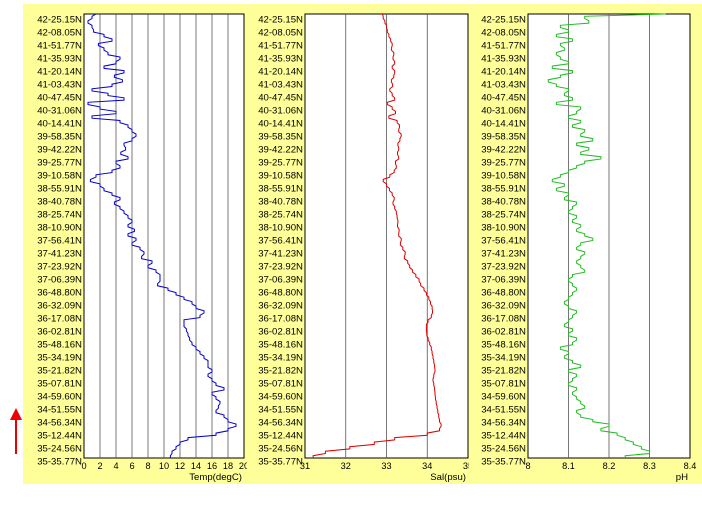  I want to click on latitude-label: 41-03.43N, so click(59, 85).